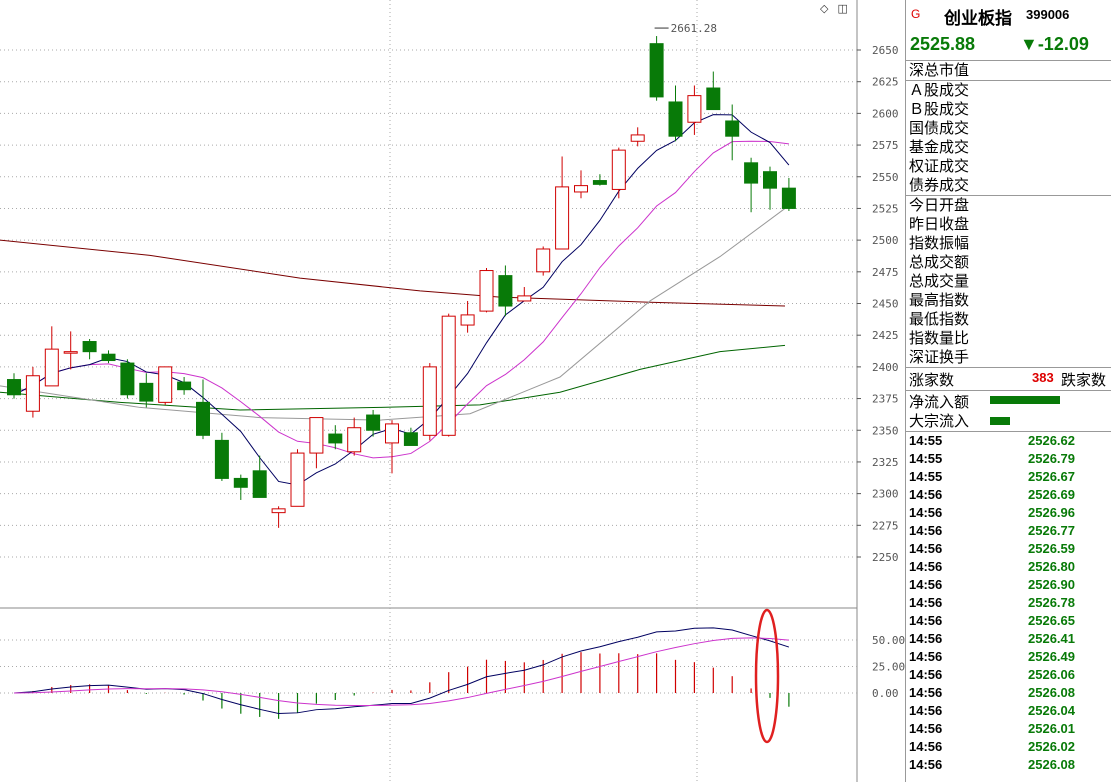 This screenshot has height=782, width=1111. What do you see at coordinates (1008, 495) in the screenshot?
I see `tick-row: 14:56 2526.69` at bounding box center [1008, 495].